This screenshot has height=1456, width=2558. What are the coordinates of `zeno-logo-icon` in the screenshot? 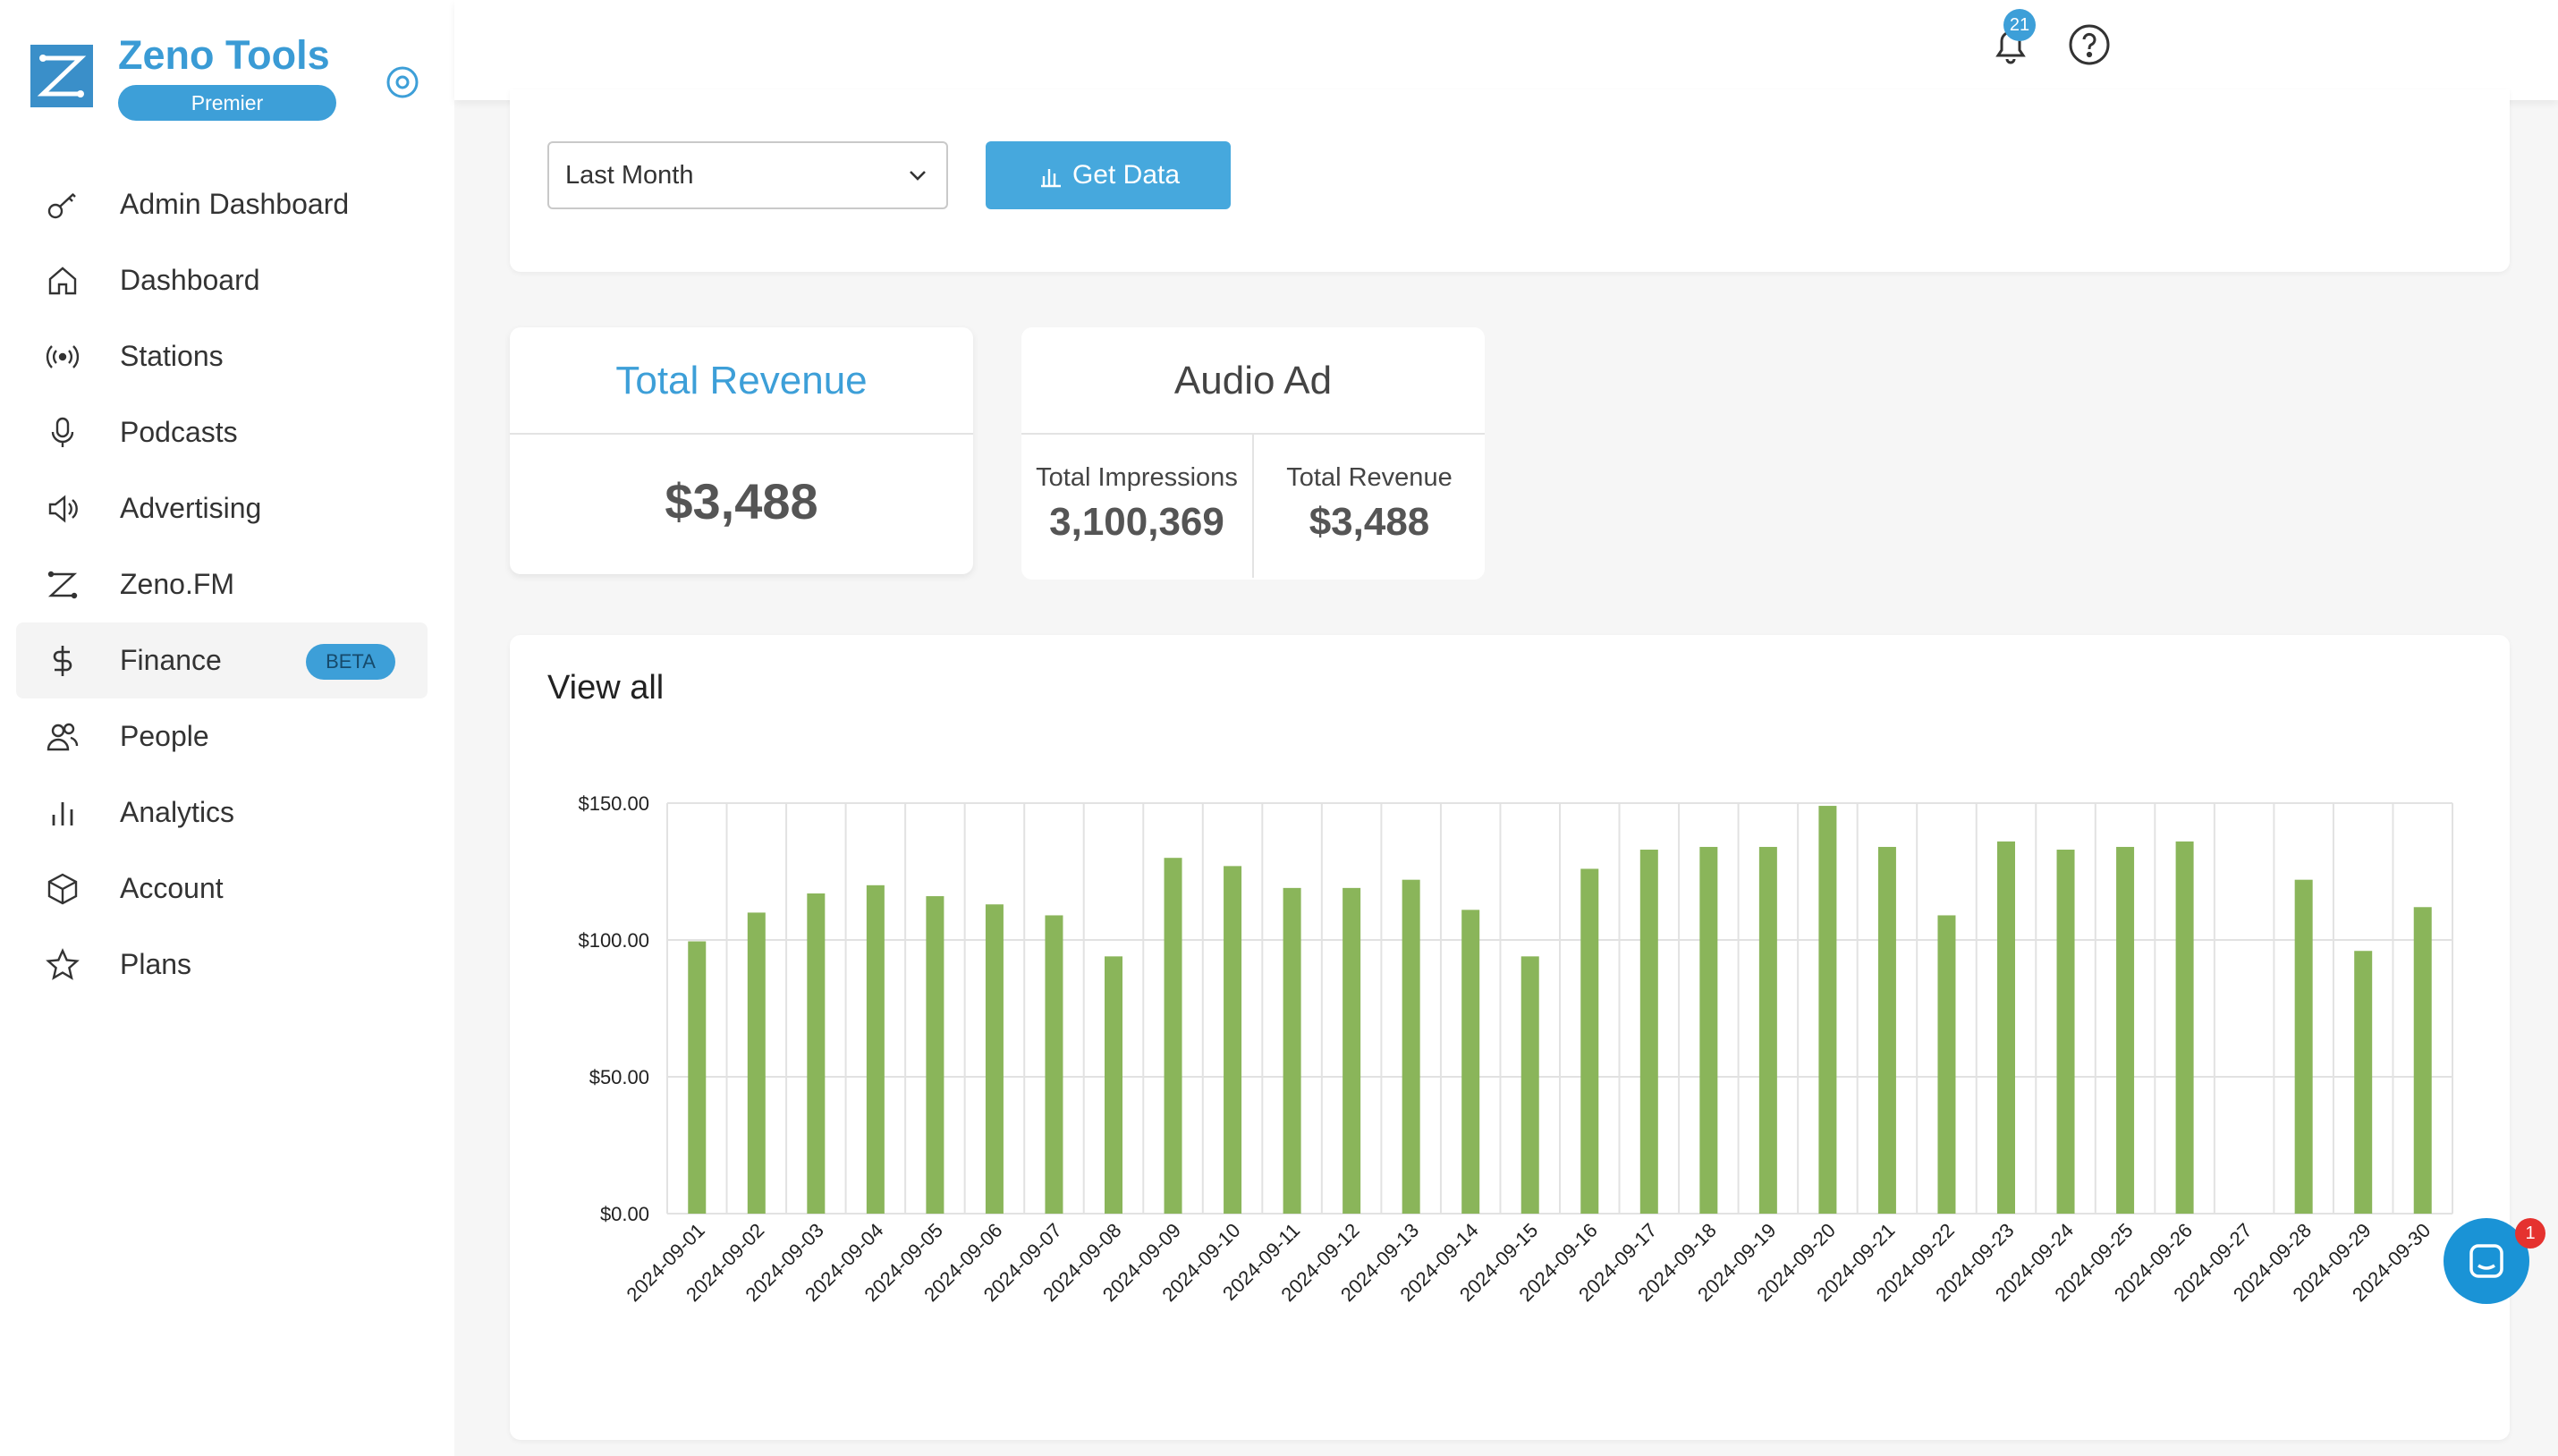 It's located at (62, 76).